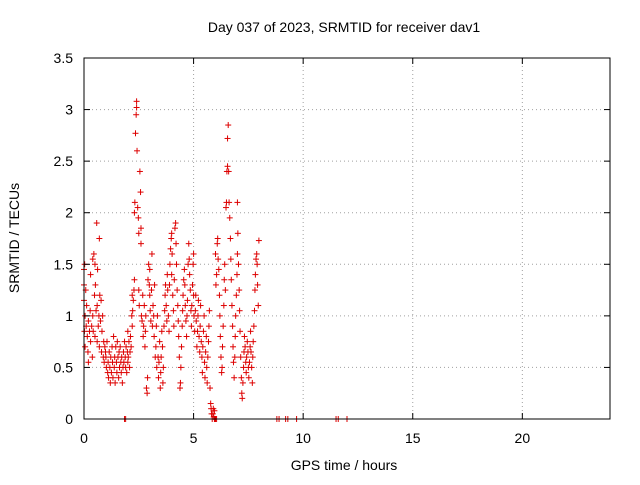  Describe the element at coordinates (84, 438) in the screenshot. I see `x-tick-label: 0` at that location.